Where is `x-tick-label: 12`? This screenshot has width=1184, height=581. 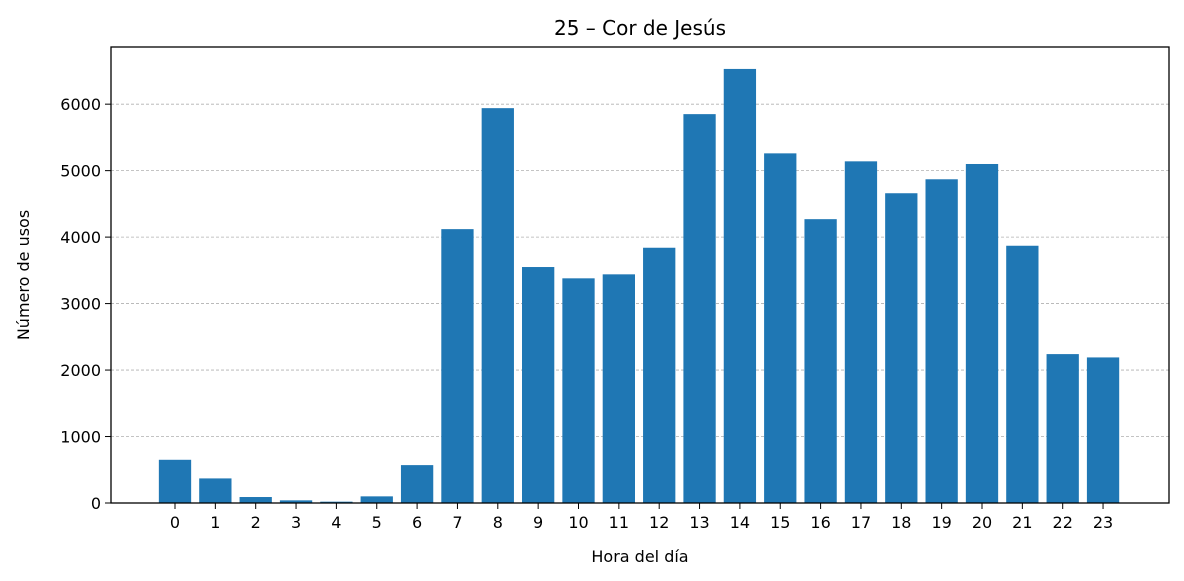 x-tick-label: 12 is located at coordinates (659, 522).